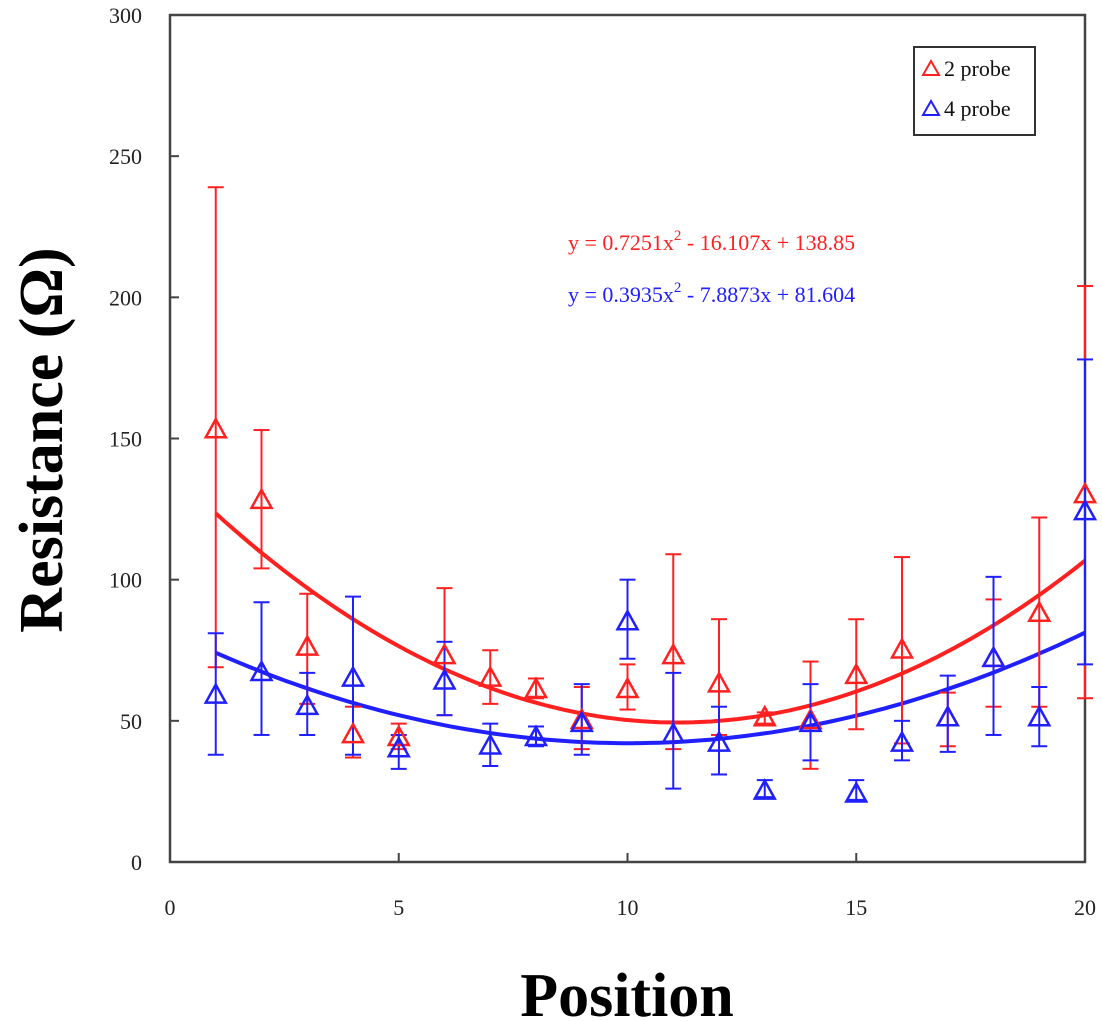 This screenshot has width=1102, height=1021. What do you see at coordinates (977, 68) in the screenshot?
I see `legend-label-2-probe: 2 probe` at bounding box center [977, 68].